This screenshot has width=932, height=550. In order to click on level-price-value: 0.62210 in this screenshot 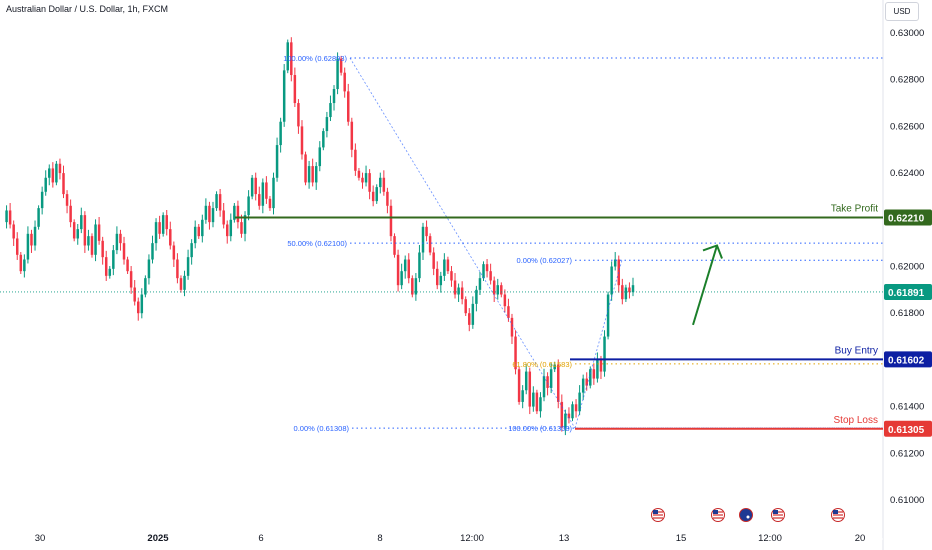, I will do `click(906, 218)`.